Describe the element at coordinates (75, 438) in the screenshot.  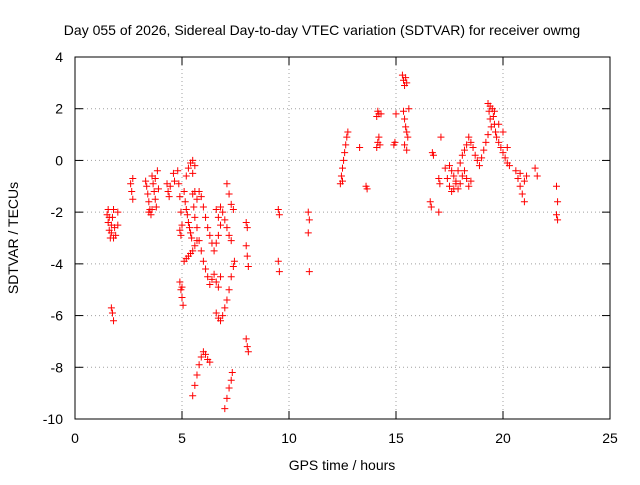
I see `x-tick-label: 0` at that location.